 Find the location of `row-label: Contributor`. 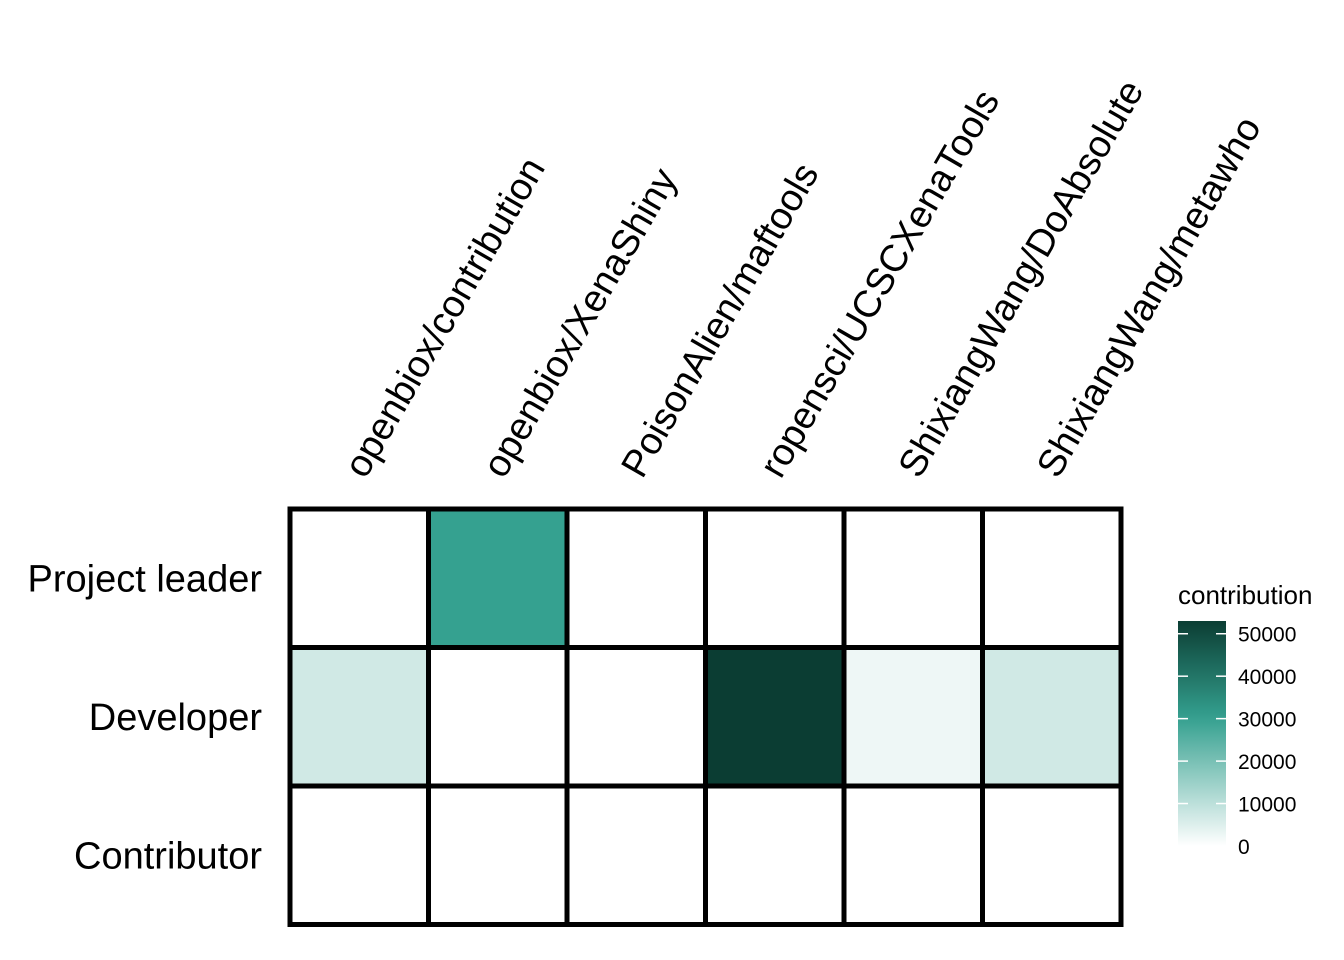

row-label: Contributor is located at coordinates (168, 856).